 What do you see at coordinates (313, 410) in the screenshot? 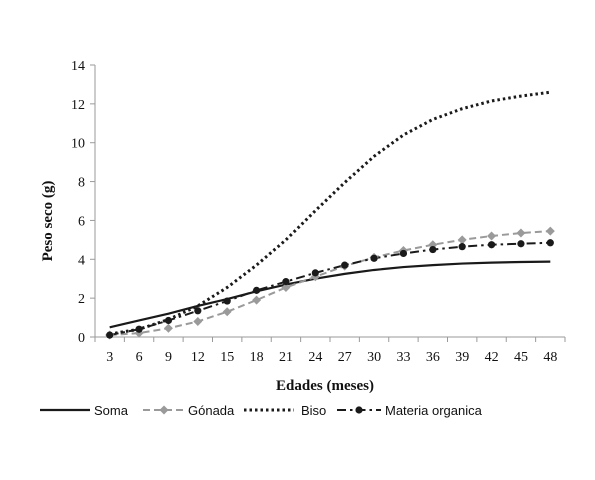
I see `legend-label-biso: Biso` at bounding box center [313, 410].